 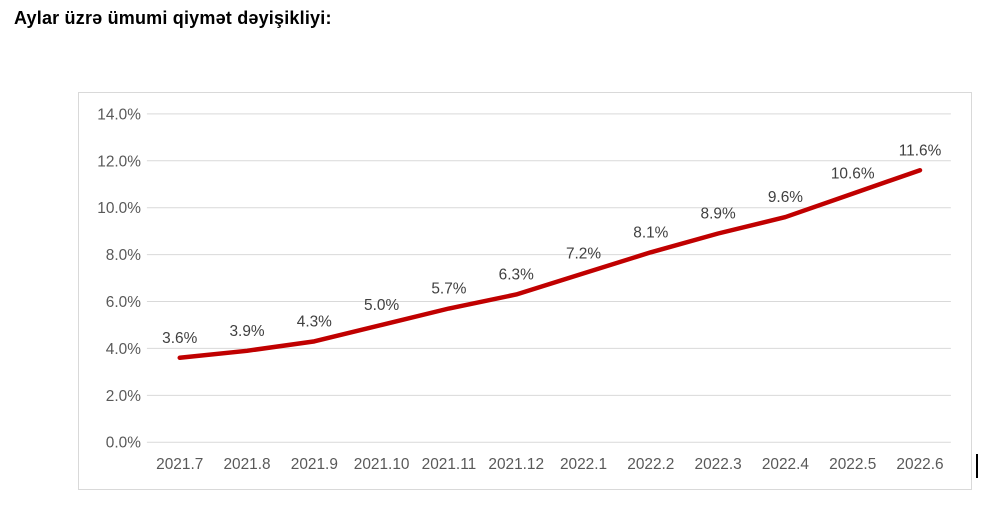 I want to click on data-point-label: 7.2%, so click(x=583, y=253).